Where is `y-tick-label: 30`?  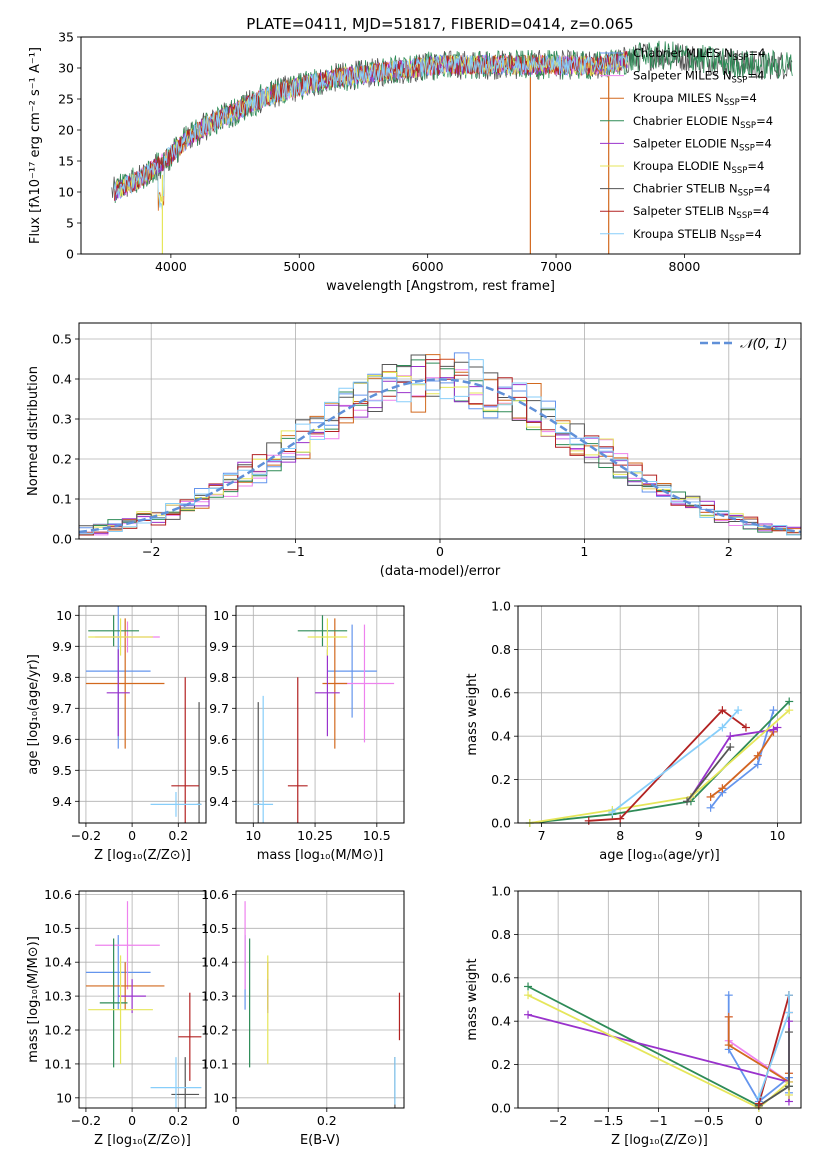
y-tick-label: 30 is located at coordinates (66, 68).